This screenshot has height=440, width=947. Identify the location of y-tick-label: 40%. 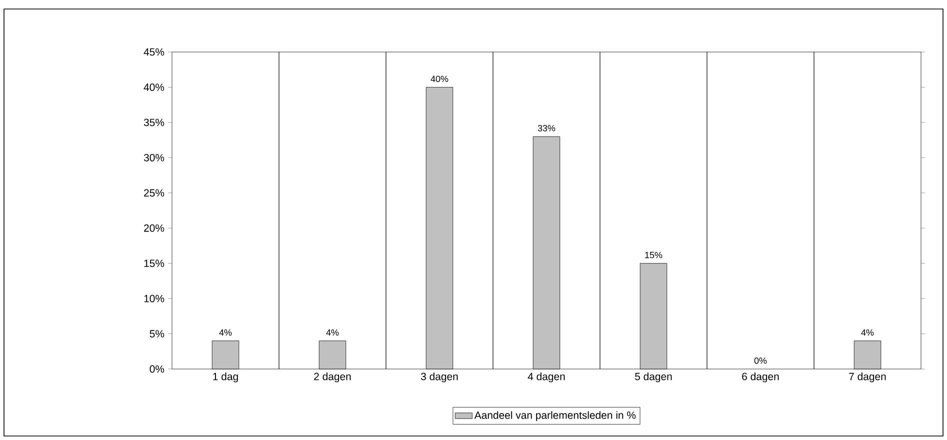
(154, 87).